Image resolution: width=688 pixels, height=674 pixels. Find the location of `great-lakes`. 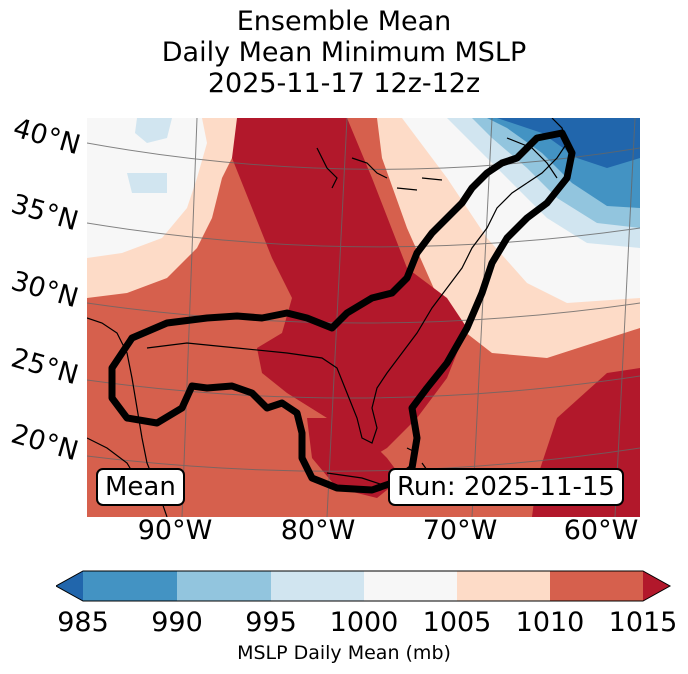

great-lakes is located at coordinates (379, 169).